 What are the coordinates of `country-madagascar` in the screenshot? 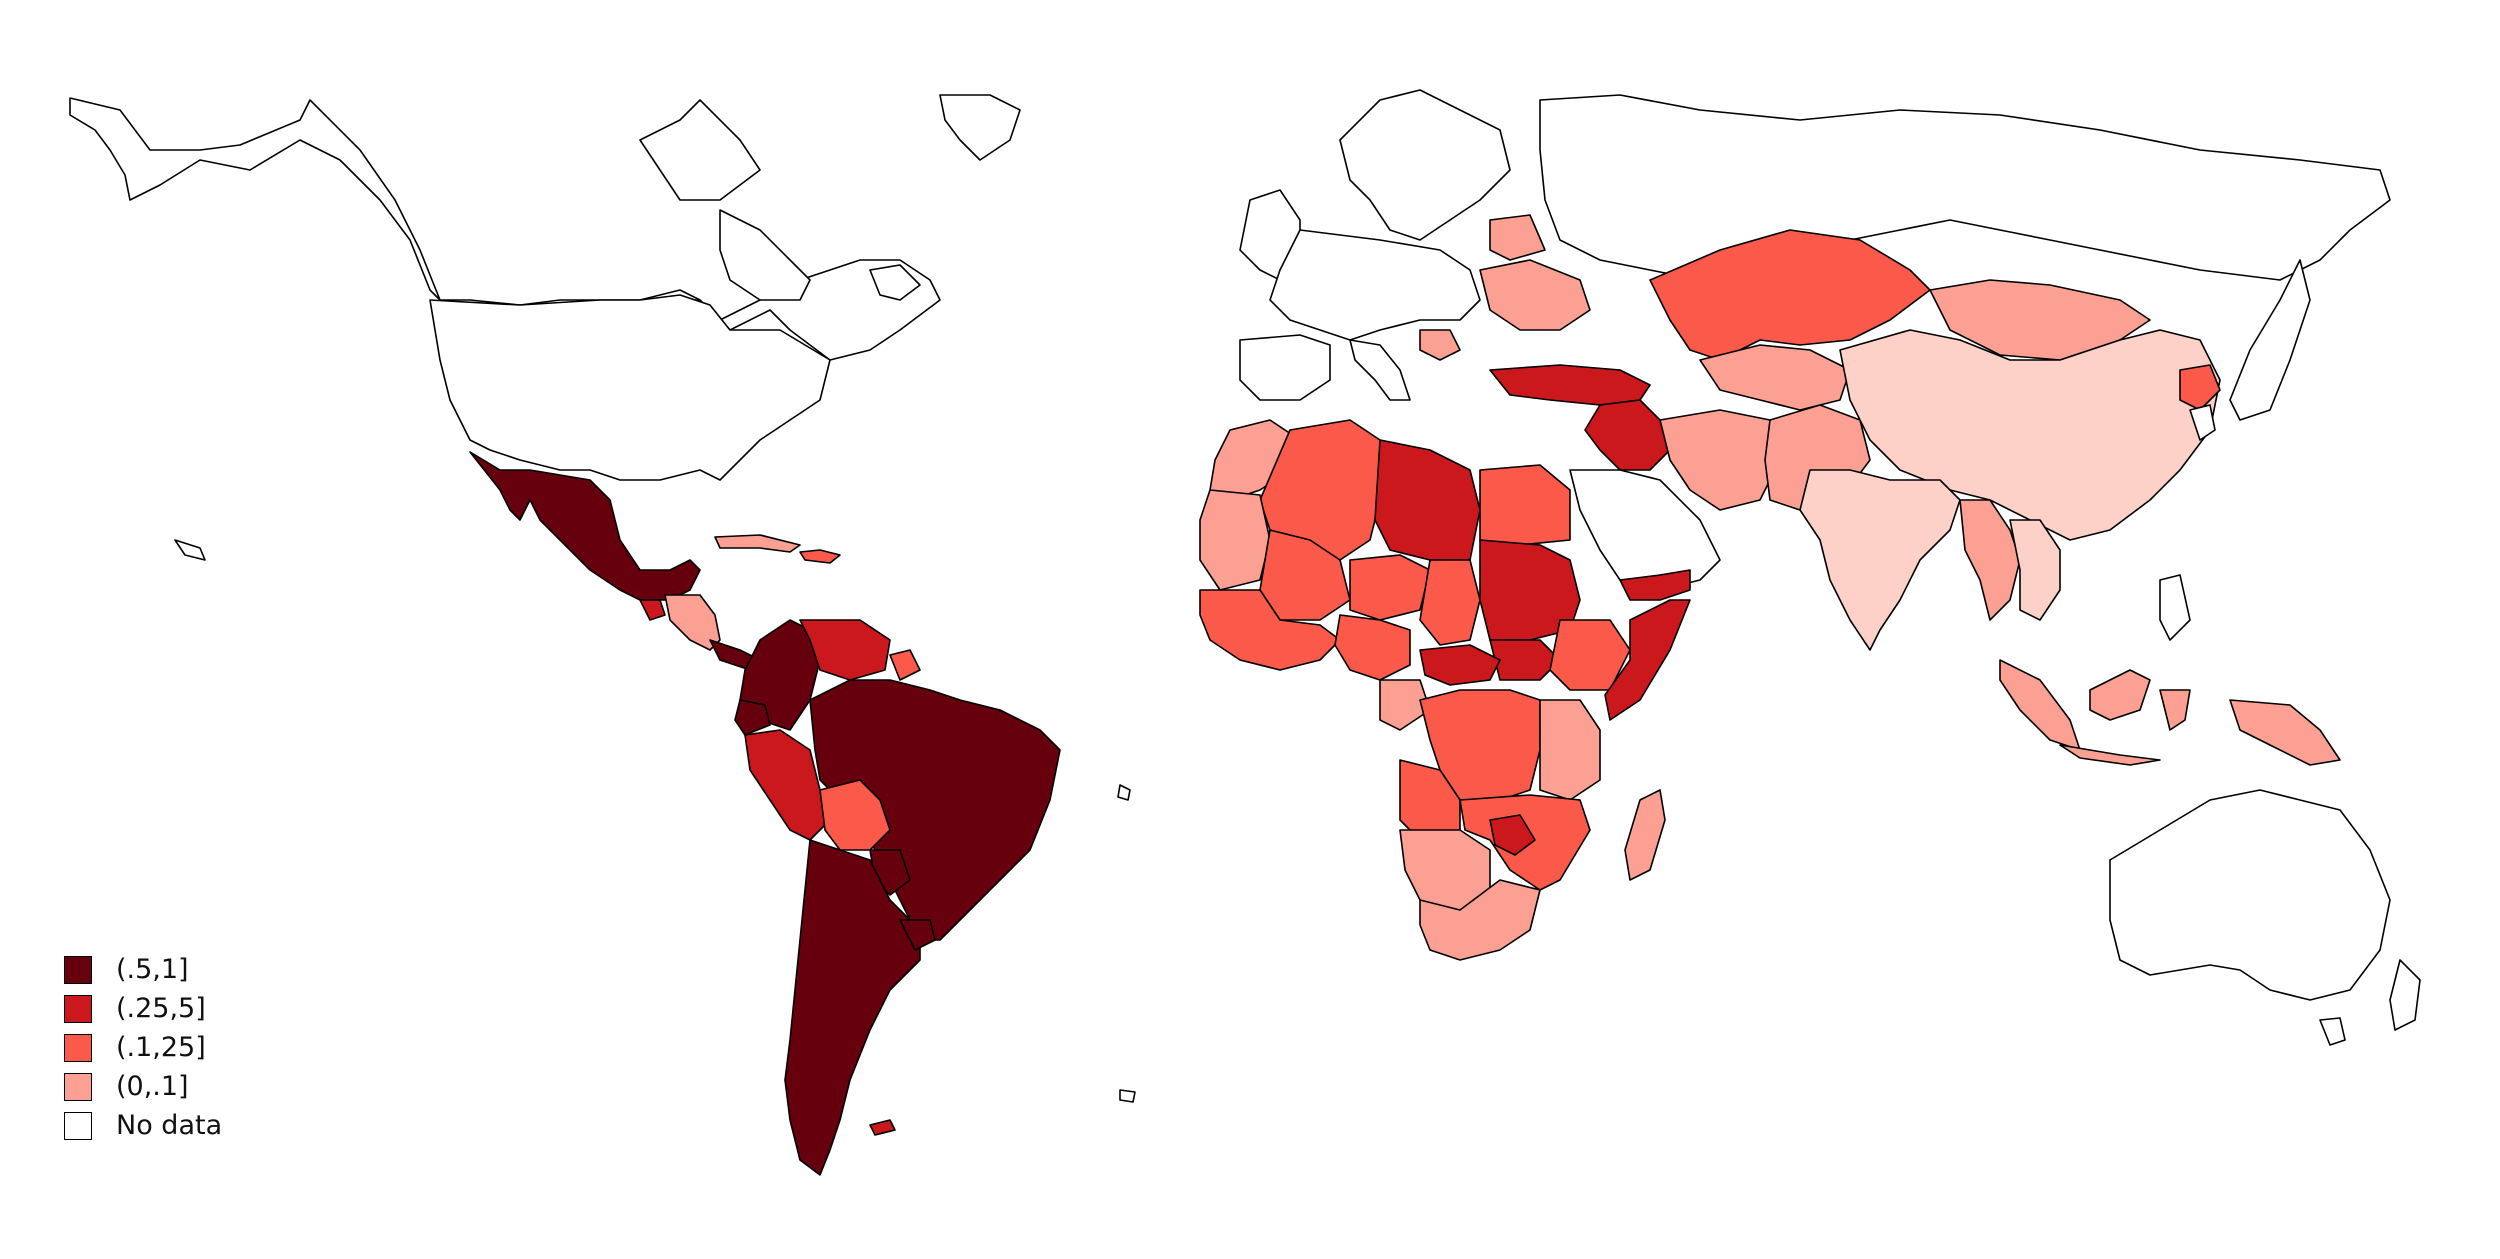 It's located at (1645, 835).